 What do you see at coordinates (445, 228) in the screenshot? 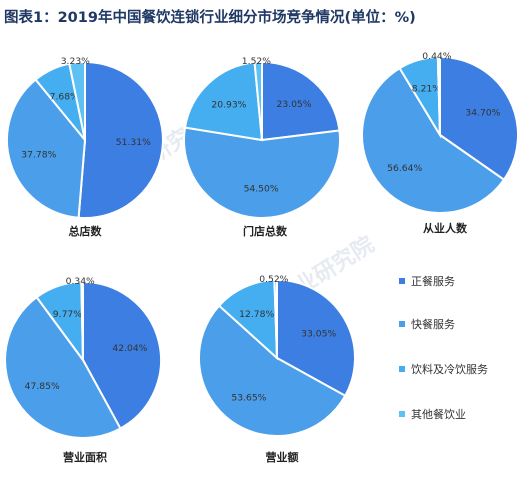
I see `pie-chart-title: 从业人数` at bounding box center [445, 228].